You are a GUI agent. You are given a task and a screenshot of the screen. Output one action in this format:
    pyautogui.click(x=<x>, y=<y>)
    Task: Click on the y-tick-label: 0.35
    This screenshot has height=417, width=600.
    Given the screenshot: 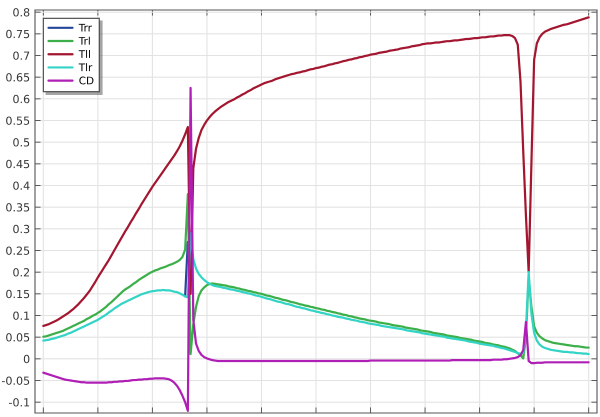 What is the action you would take?
    pyautogui.click(x=18, y=207)
    